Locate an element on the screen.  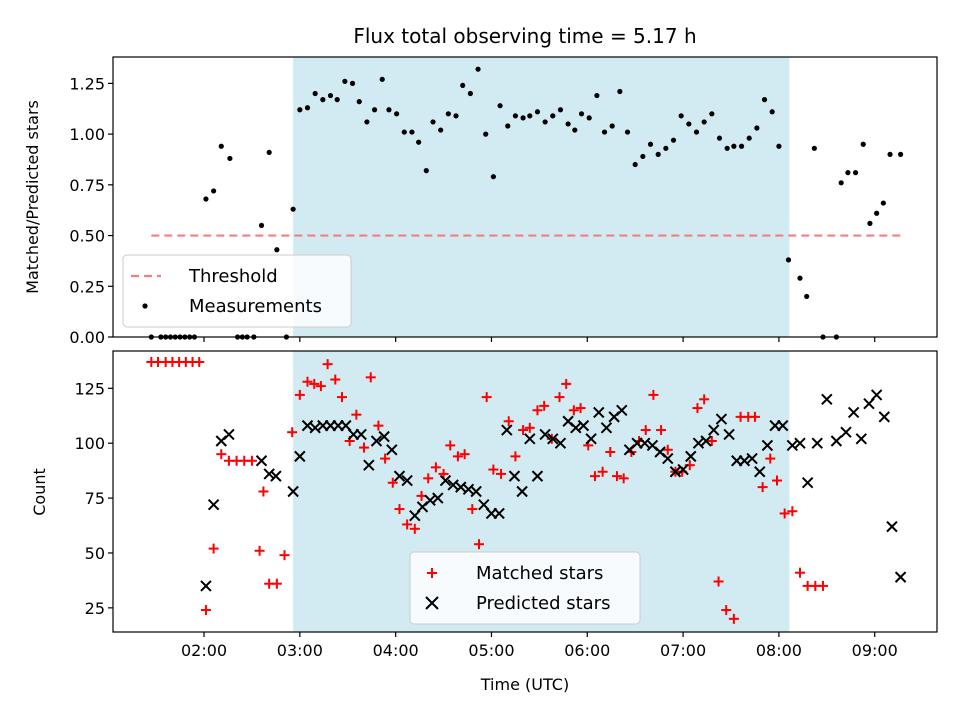
y-tick-label: 1.25 is located at coordinates (87, 83).